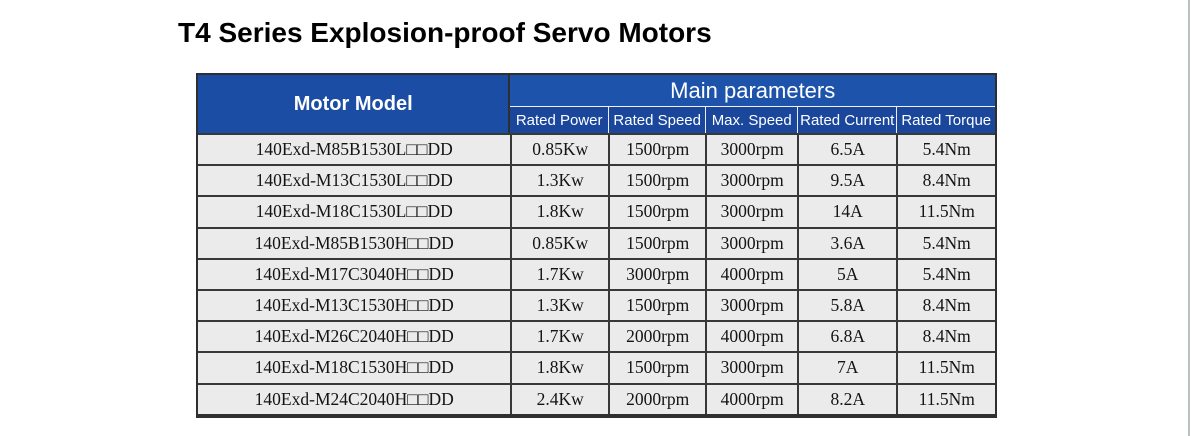 This screenshot has height=436, width=1191. What do you see at coordinates (559, 120) in the screenshot?
I see `header-rated-power: Rated Power` at bounding box center [559, 120].